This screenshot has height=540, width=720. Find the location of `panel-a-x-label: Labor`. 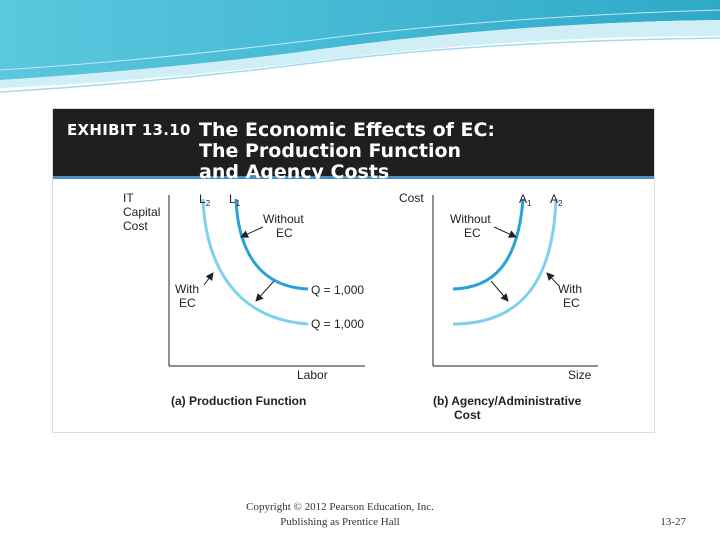

panel-a-x-label: Labor is located at coordinates (312, 375).